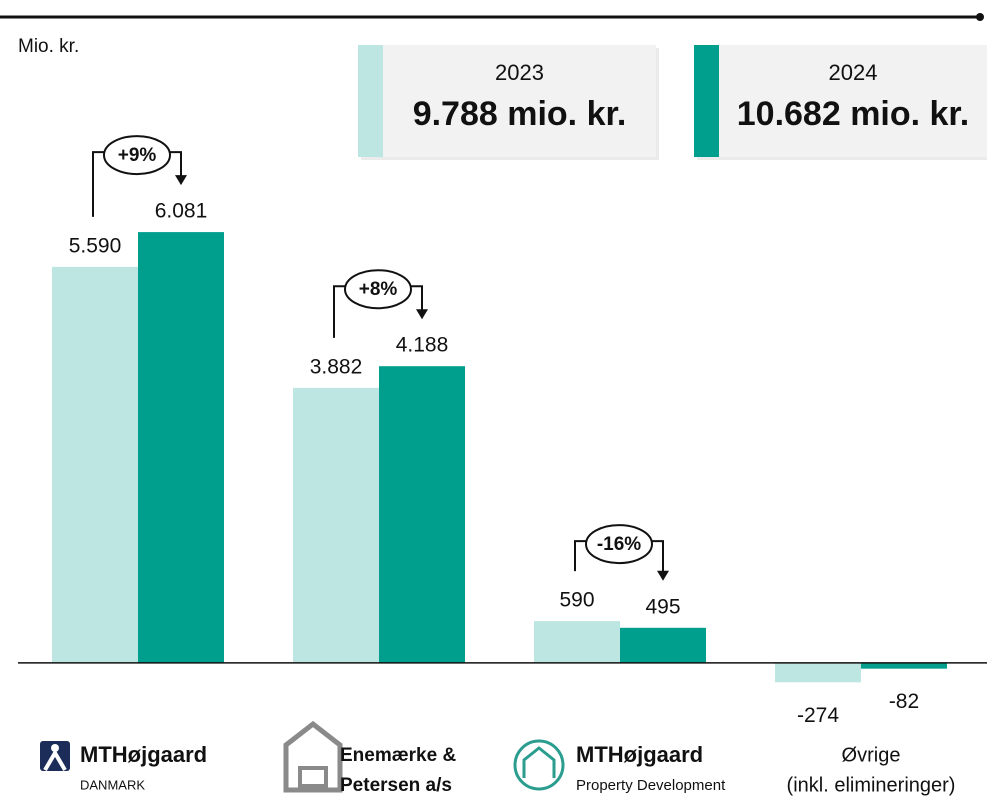 The height and width of the screenshot is (802, 987). What do you see at coordinates (871, 785) in the screenshot?
I see `category-label: (inkl. elimineringer)` at bounding box center [871, 785].